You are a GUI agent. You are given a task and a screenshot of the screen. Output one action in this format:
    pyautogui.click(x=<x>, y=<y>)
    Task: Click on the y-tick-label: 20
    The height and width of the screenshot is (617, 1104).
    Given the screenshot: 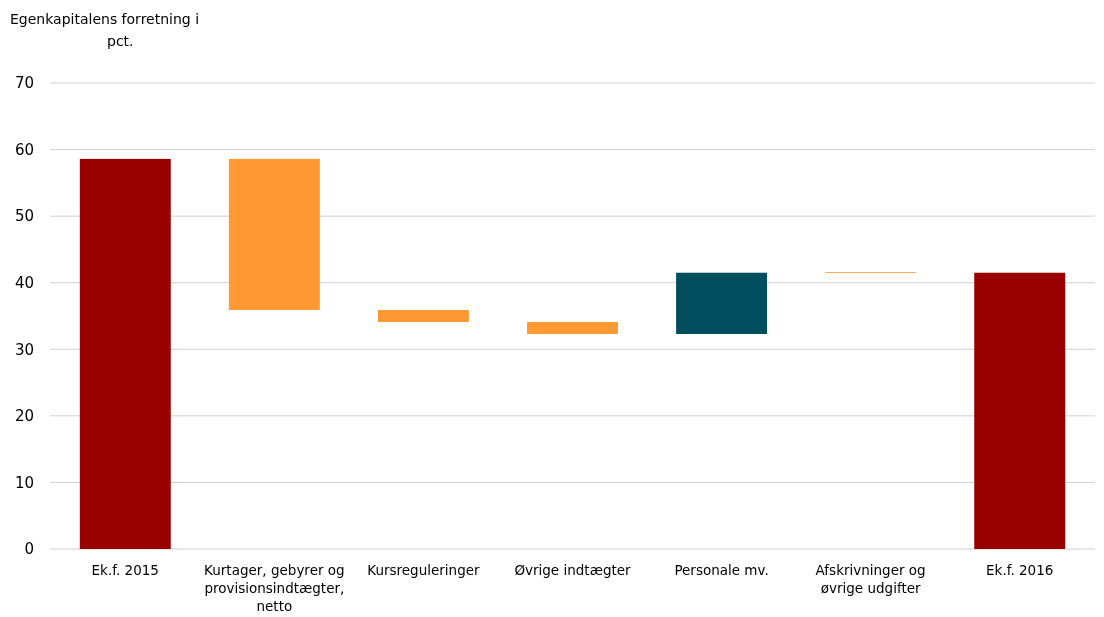 What is the action you would take?
    pyautogui.click(x=24, y=416)
    